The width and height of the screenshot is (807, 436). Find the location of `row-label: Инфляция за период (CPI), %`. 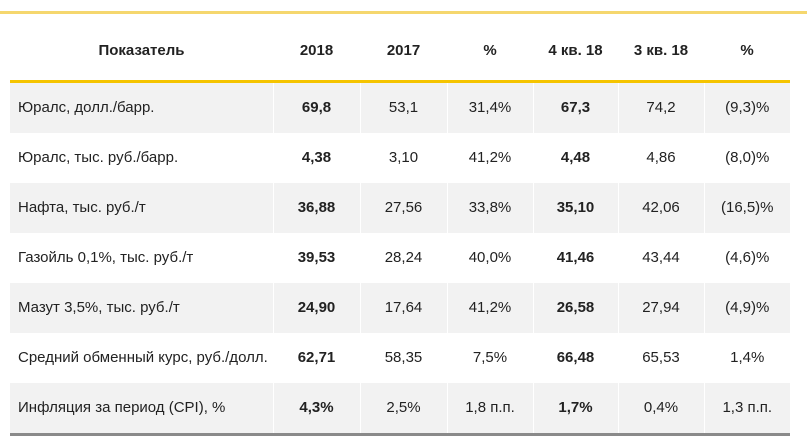

row-label: Инфляция за период (CPI), % is located at coordinates (141, 409).